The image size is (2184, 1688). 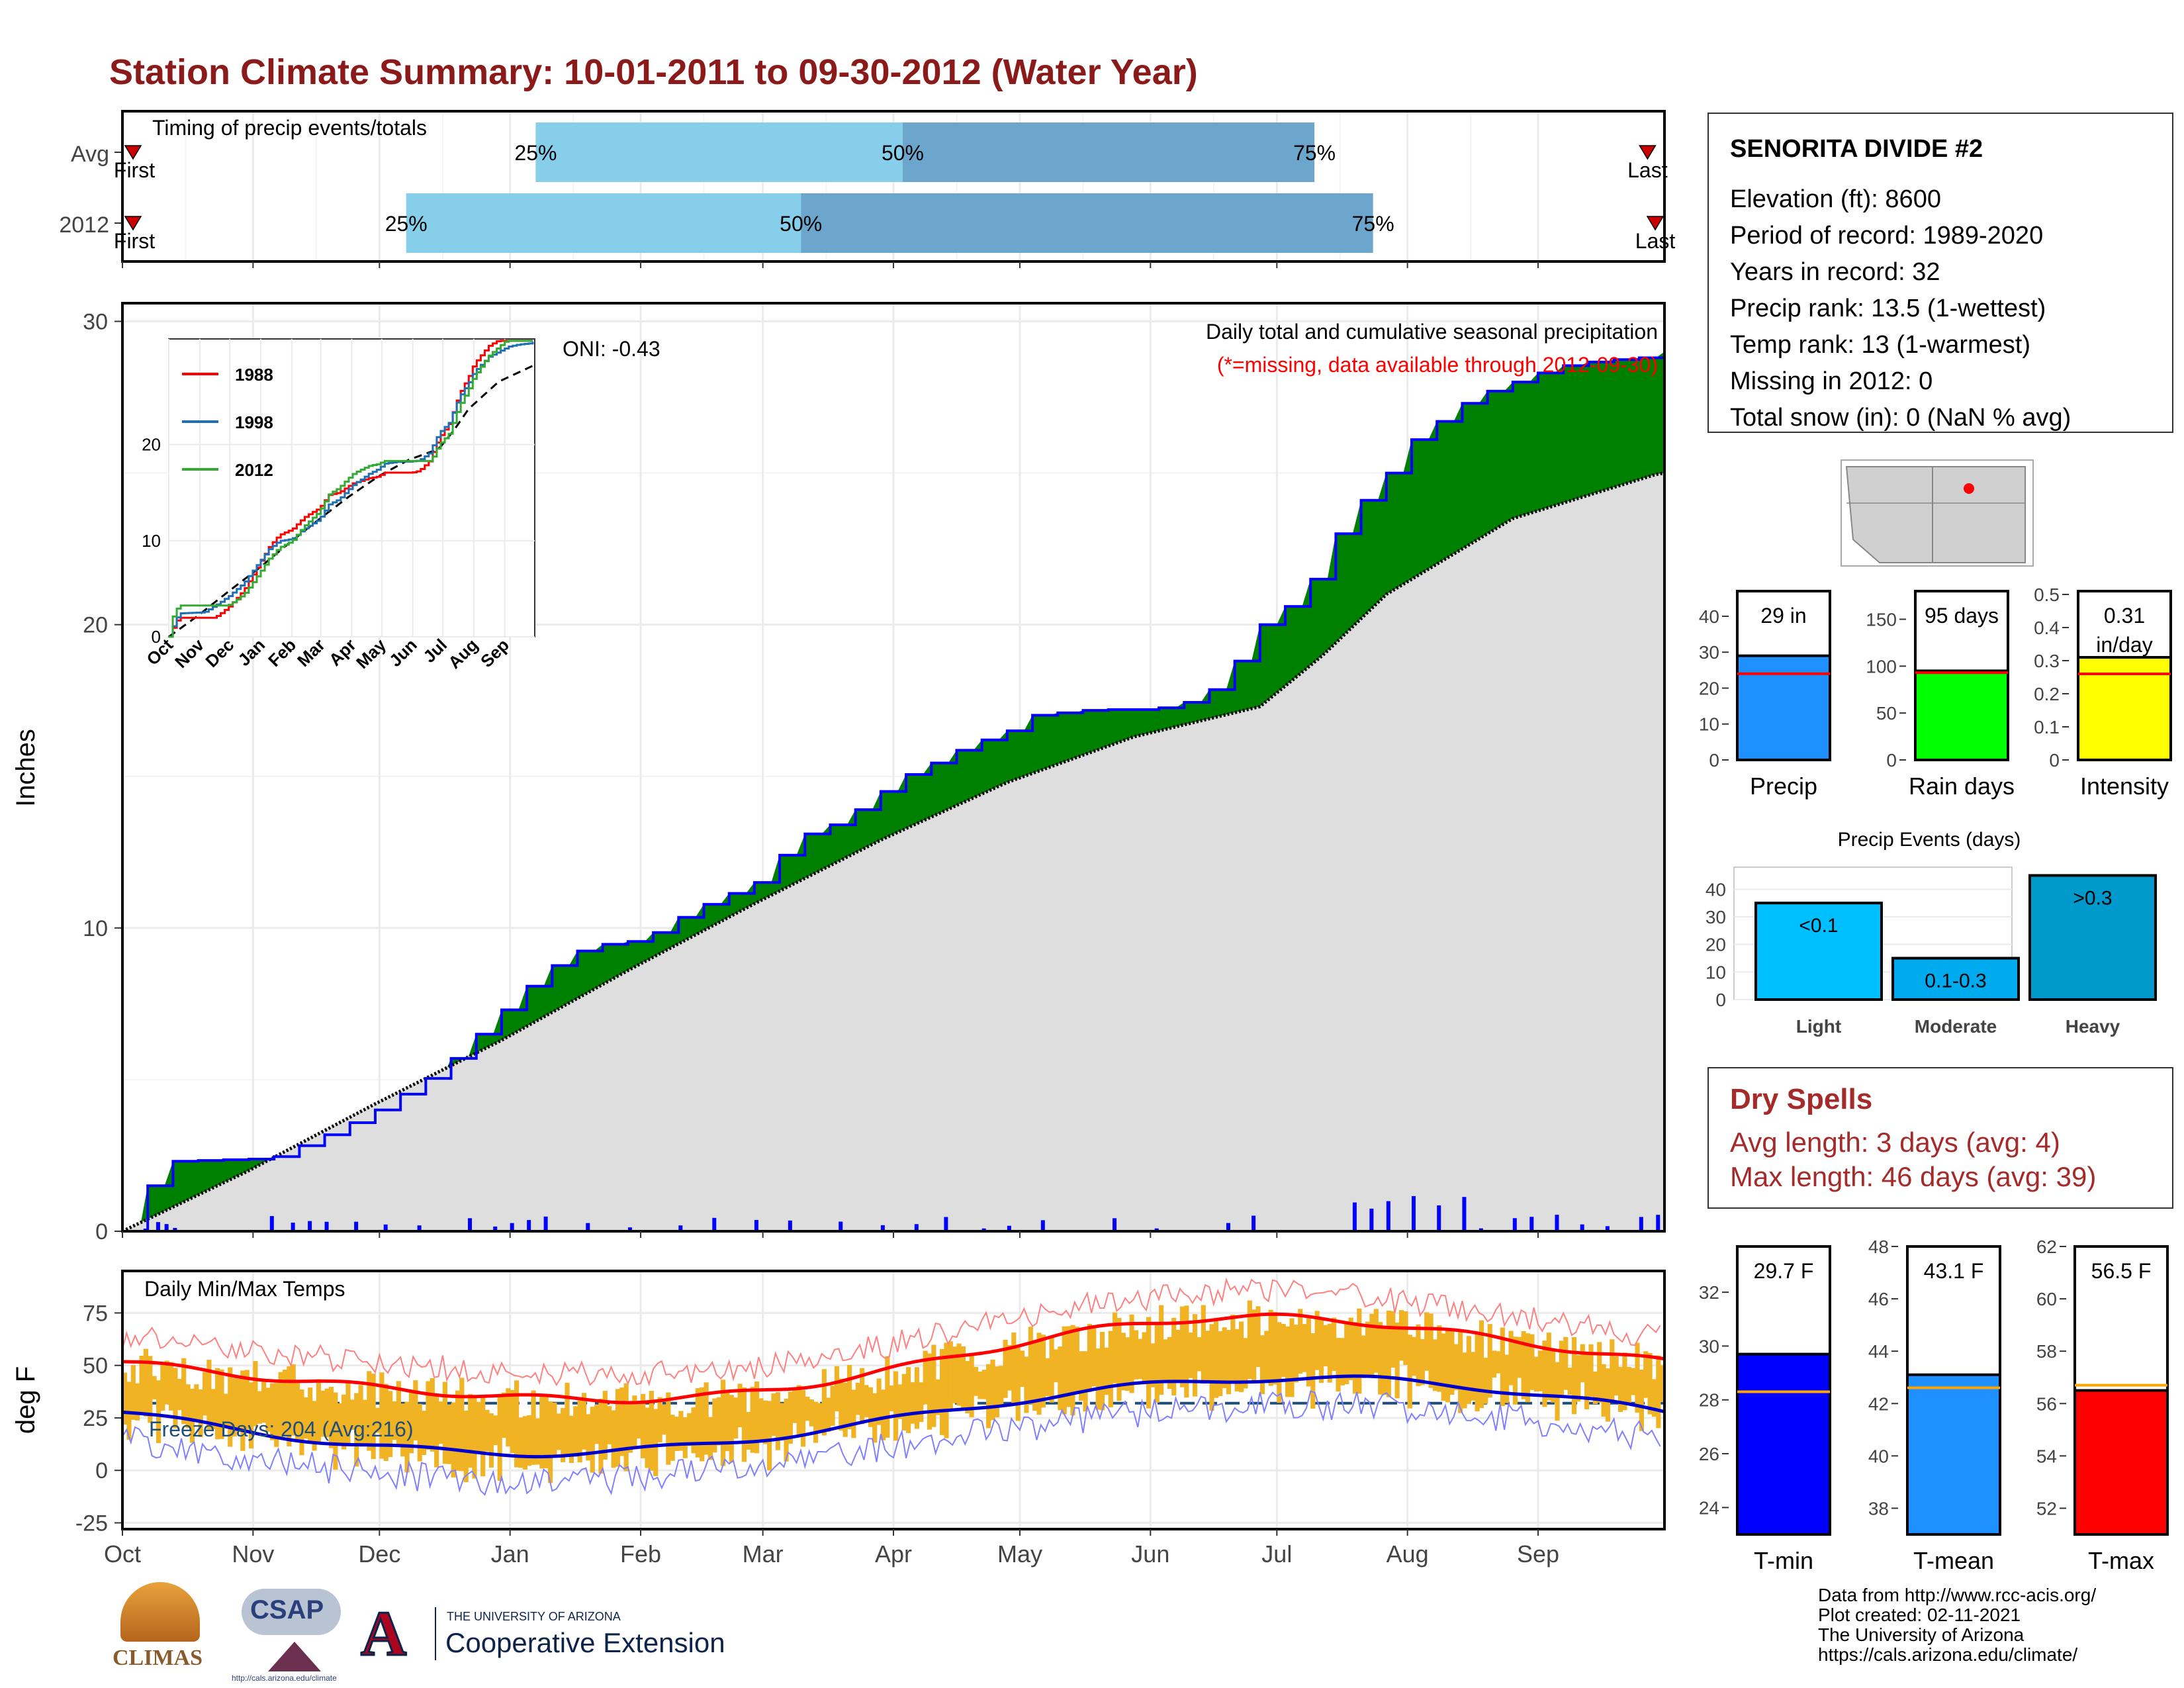 What do you see at coordinates (1920, 1615) in the screenshot?
I see `credit-plot-date: Plot created: 02-11-2021` at bounding box center [1920, 1615].